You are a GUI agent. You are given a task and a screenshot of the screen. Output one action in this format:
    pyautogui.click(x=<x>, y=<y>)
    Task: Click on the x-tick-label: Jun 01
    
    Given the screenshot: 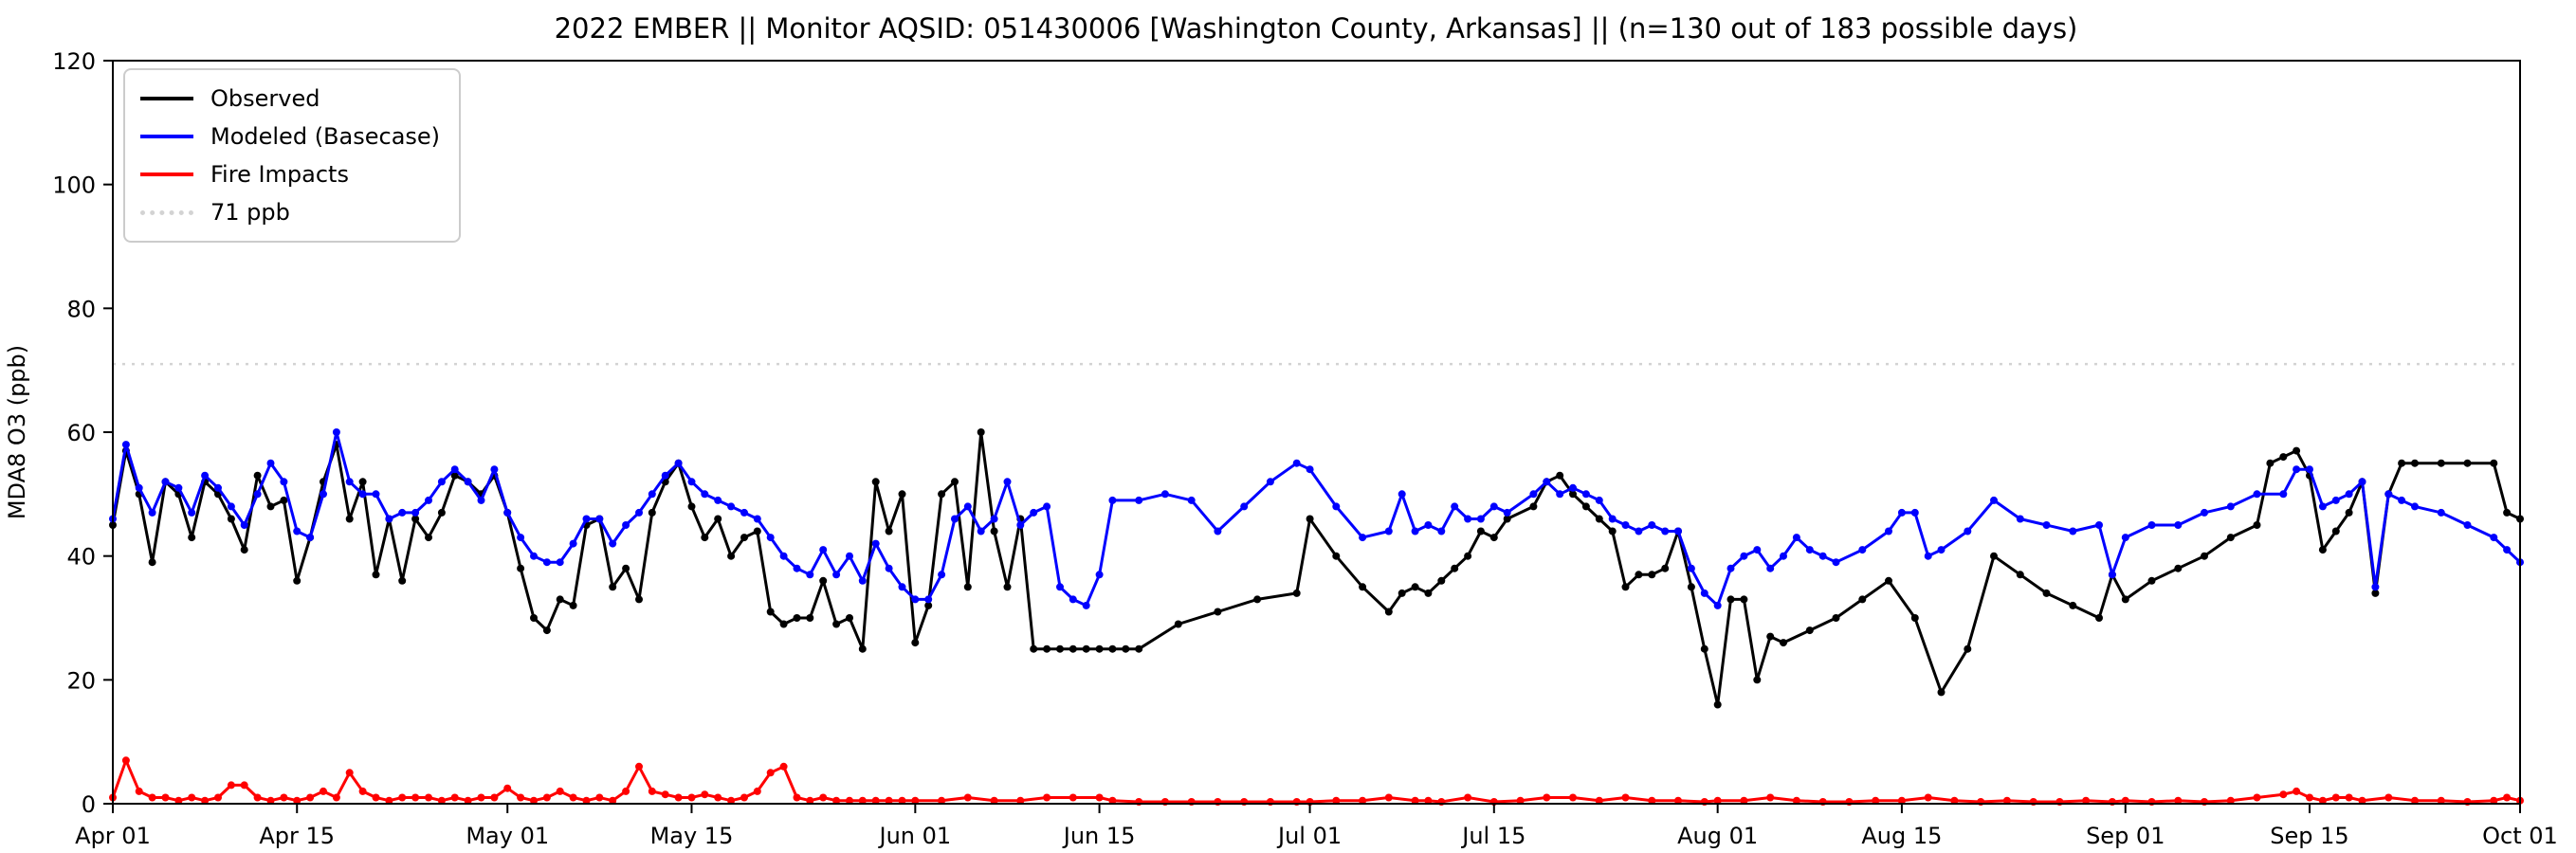 What is the action you would take?
    pyautogui.click(x=914, y=836)
    